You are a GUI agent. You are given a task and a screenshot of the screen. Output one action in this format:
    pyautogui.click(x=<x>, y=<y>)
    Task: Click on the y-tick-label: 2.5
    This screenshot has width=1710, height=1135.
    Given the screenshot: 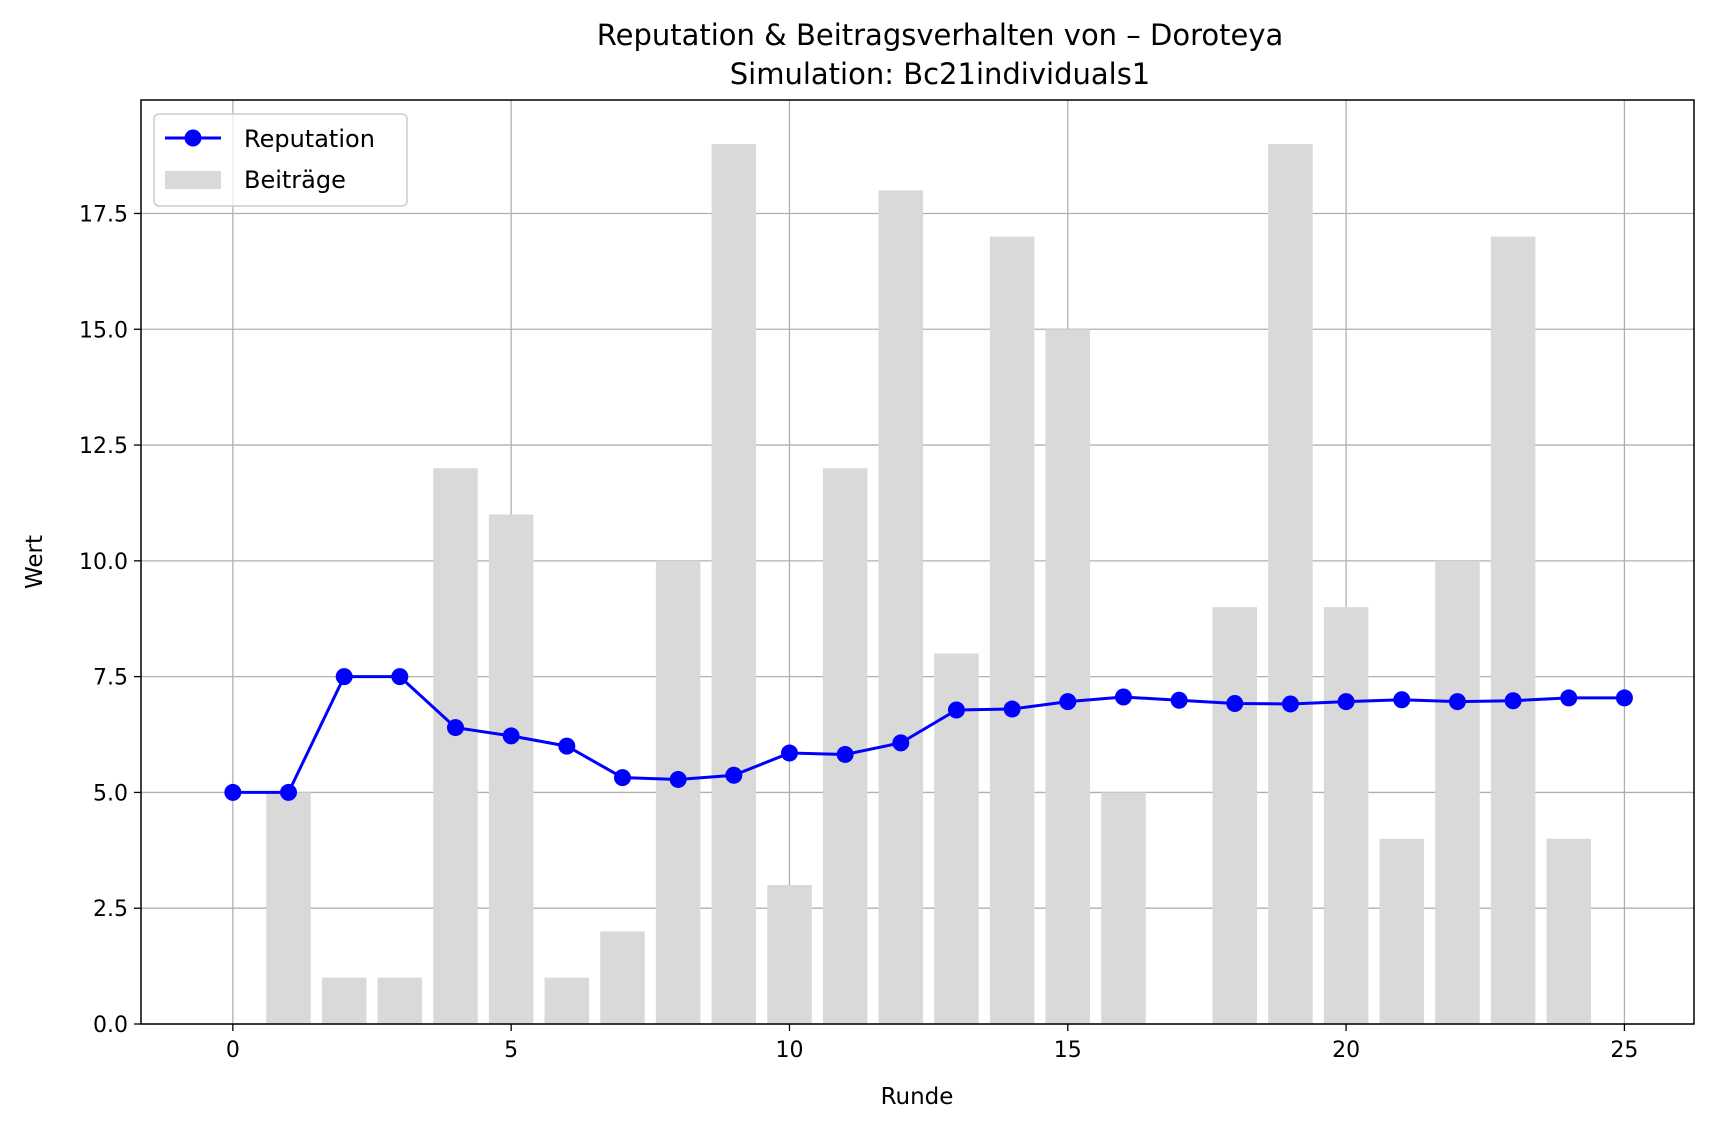 What is the action you would take?
    pyautogui.click(x=110, y=909)
    